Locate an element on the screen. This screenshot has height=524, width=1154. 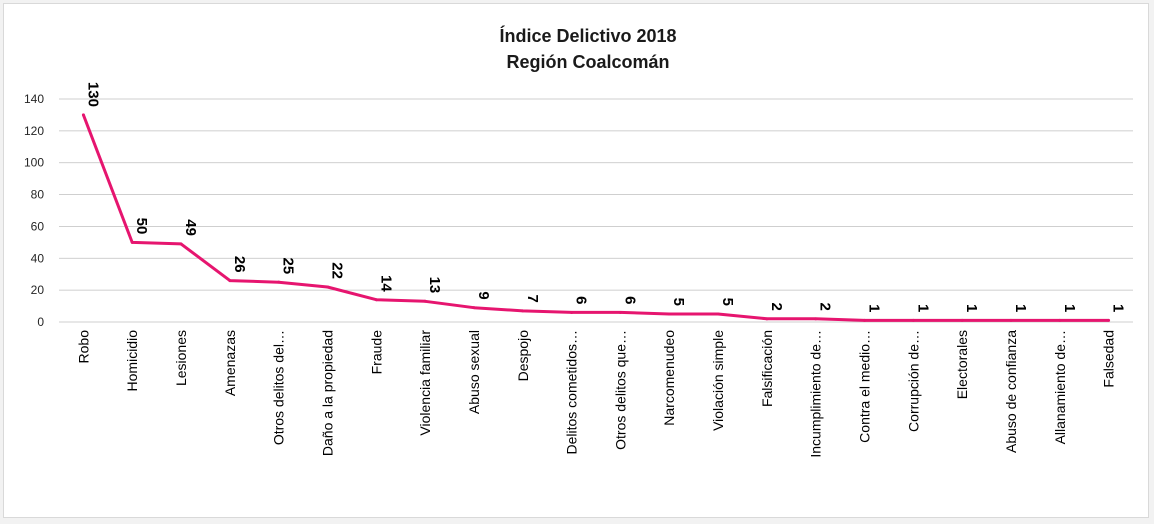
chart-subtitle: Región Coalcomán is located at coordinates (587, 62).